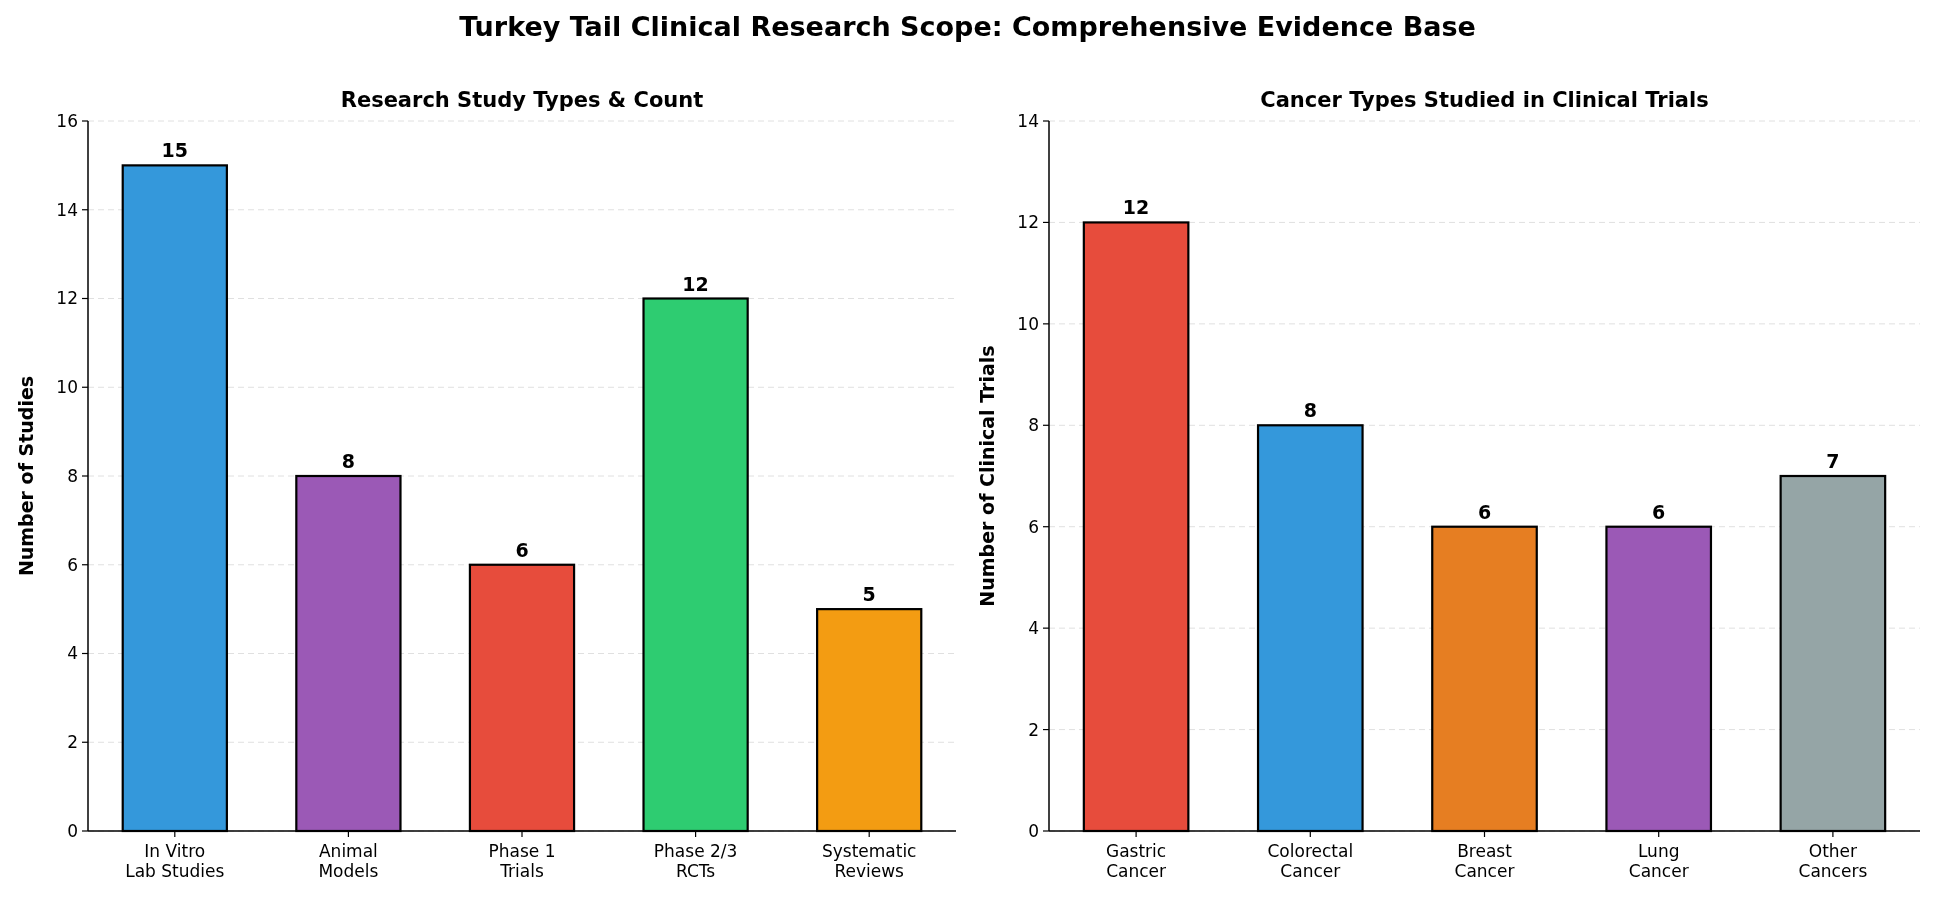  I want to click on x-tick-label: Gastric Cancer, so click(1136, 861).